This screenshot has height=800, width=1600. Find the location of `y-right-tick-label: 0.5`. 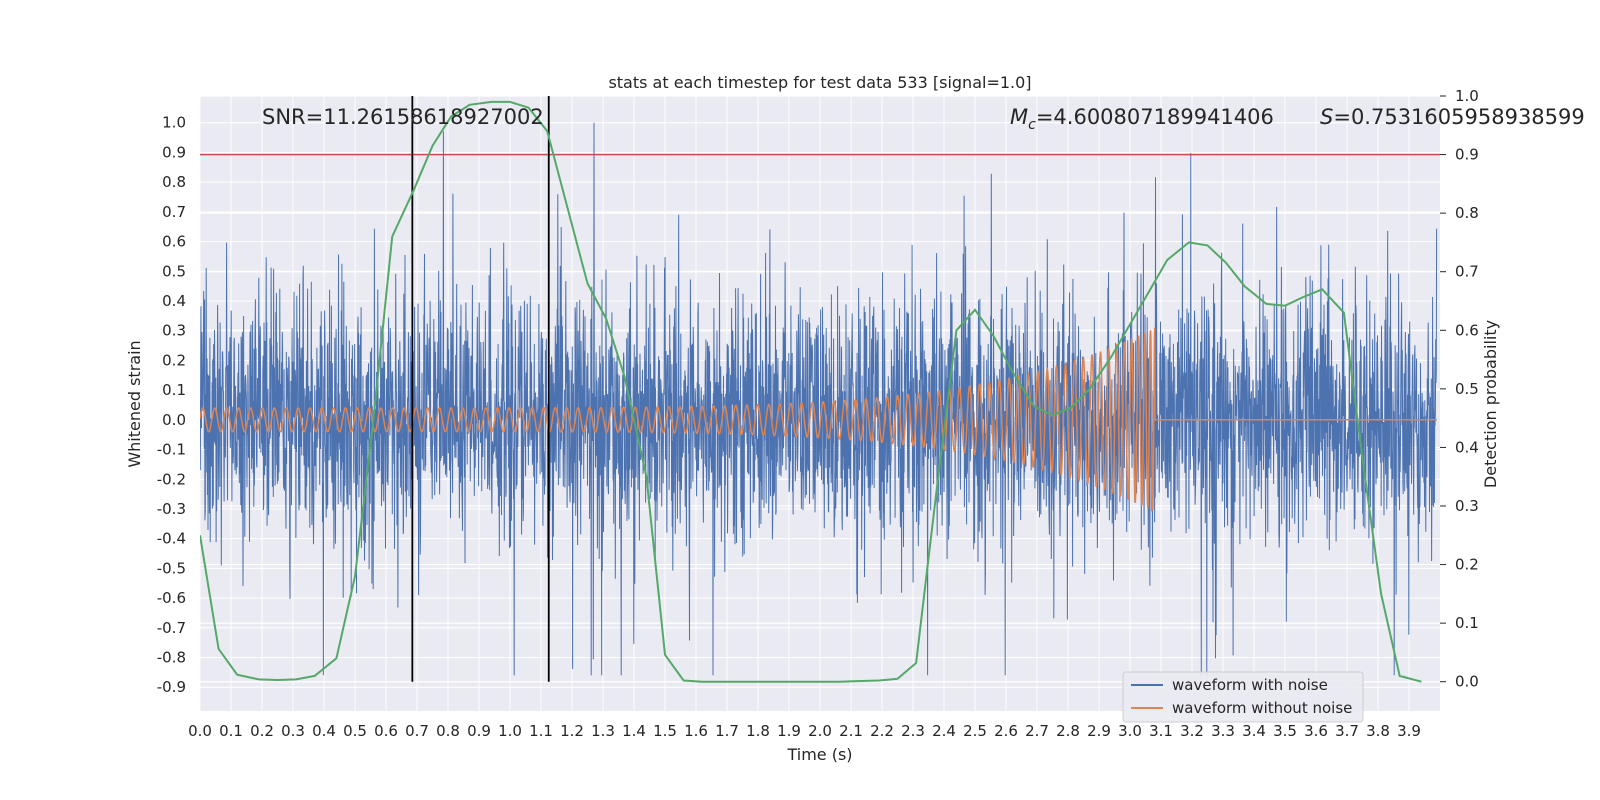

y-right-tick-label: 0.5 is located at coordinates (1467, 389).